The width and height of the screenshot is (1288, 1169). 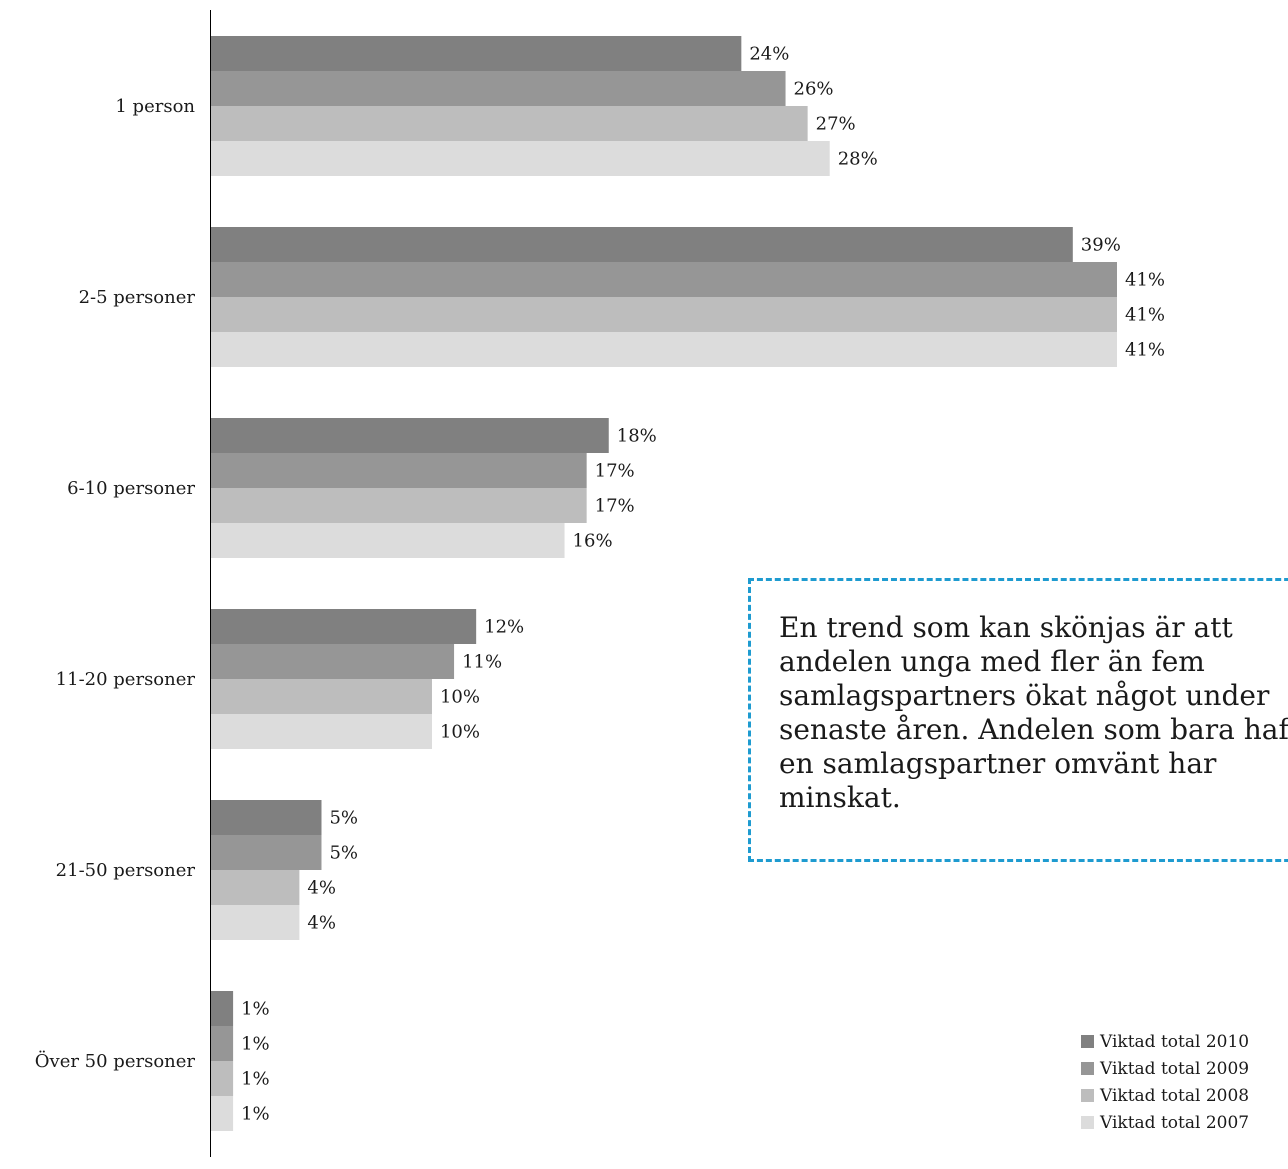 What do you see at coordinates (504, 627) in the screenshot?
I see `data-label: 12%` at bounding box center [504, 627].